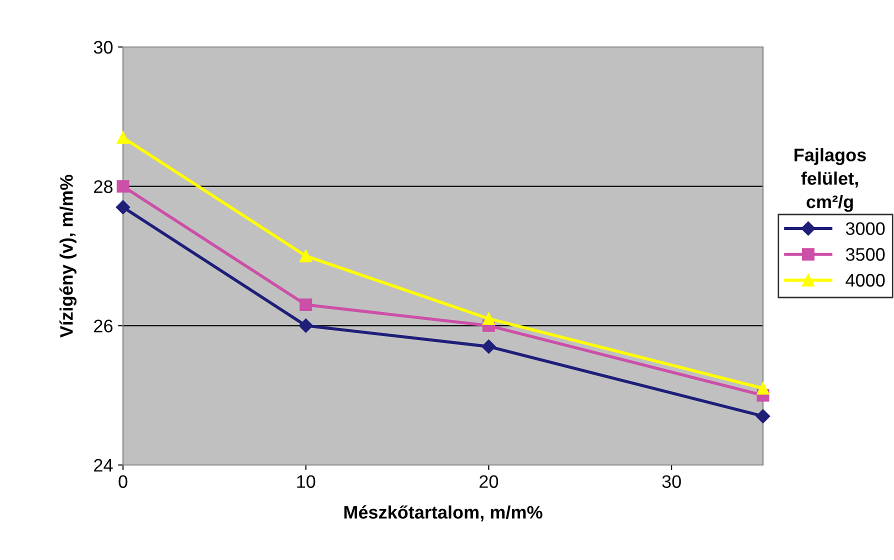  What do you see at coordinates (103, 326) in the screenshot?
I see `y-tick-label: 26` at bounding box center [103, 326].